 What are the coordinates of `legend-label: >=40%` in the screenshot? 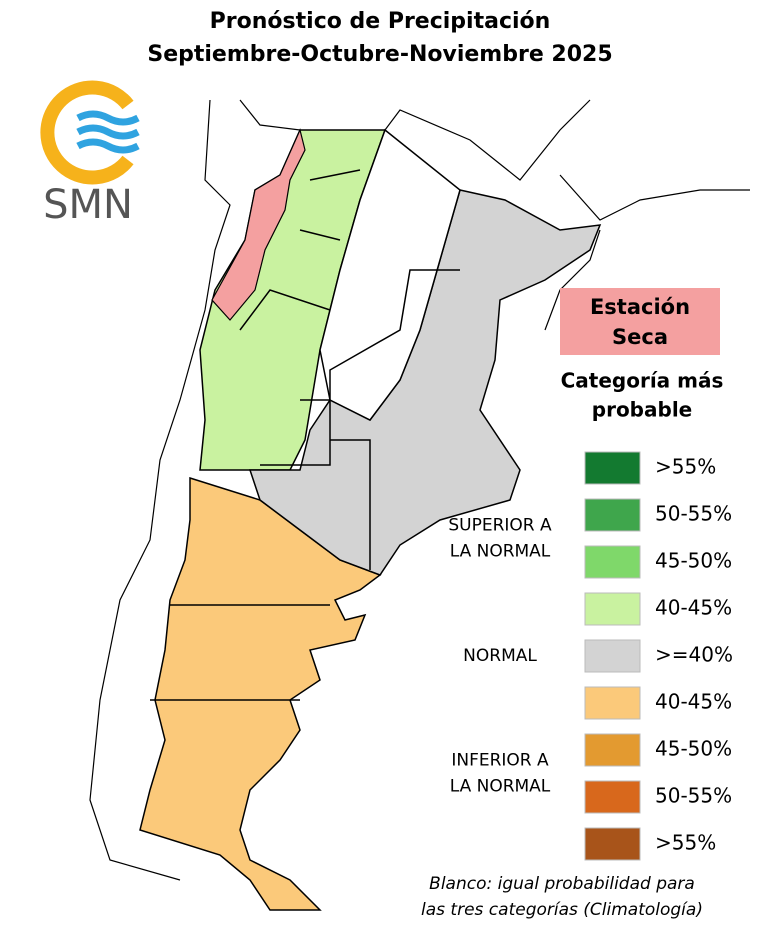 It's located at (694, 655).